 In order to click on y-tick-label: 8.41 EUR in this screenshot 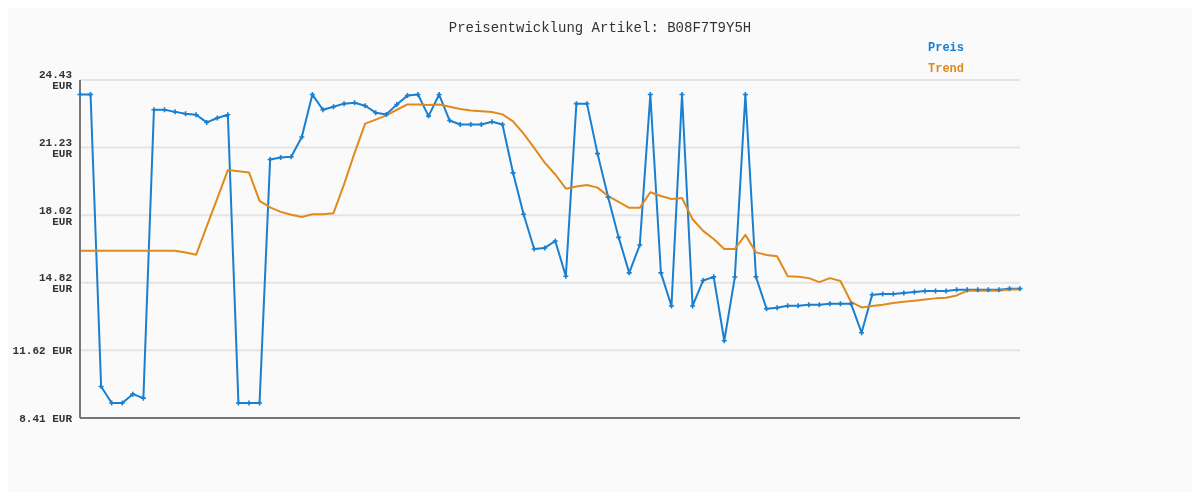, I will do `click(46, 418)`.